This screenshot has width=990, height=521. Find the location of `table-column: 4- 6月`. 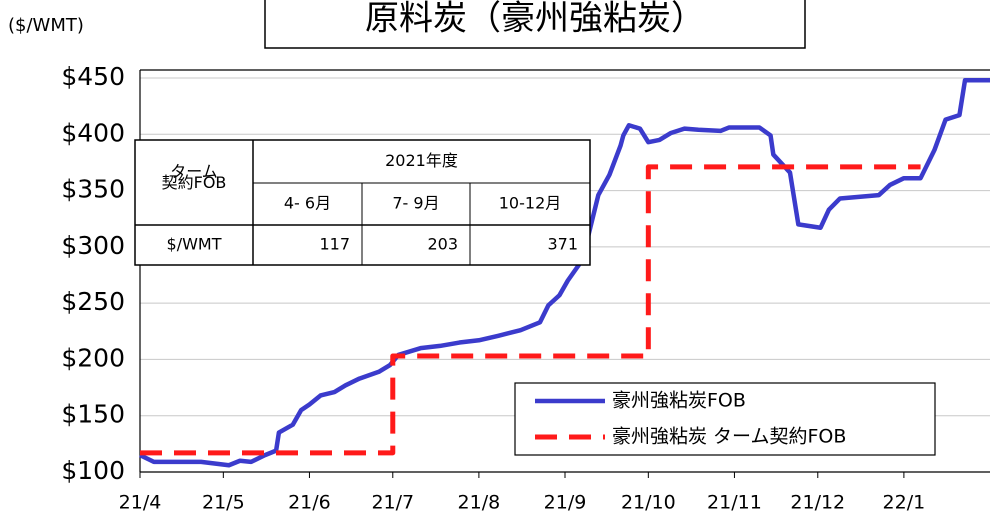

table-column: 4- 6月 is located at coordinates (307, 203).